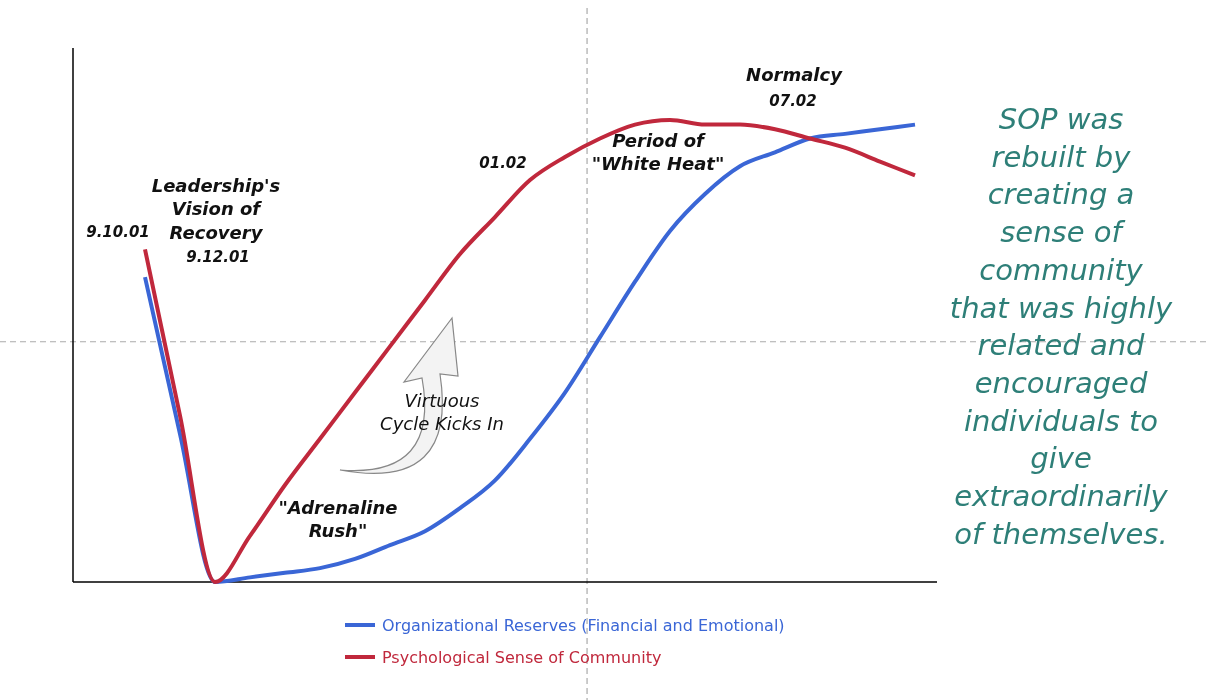 This screenshot has width=1210, height=700. What do you see at coordinates (793, 101) in the screenshot?
I see `text: 07.02` at bounding box center [793, 101].